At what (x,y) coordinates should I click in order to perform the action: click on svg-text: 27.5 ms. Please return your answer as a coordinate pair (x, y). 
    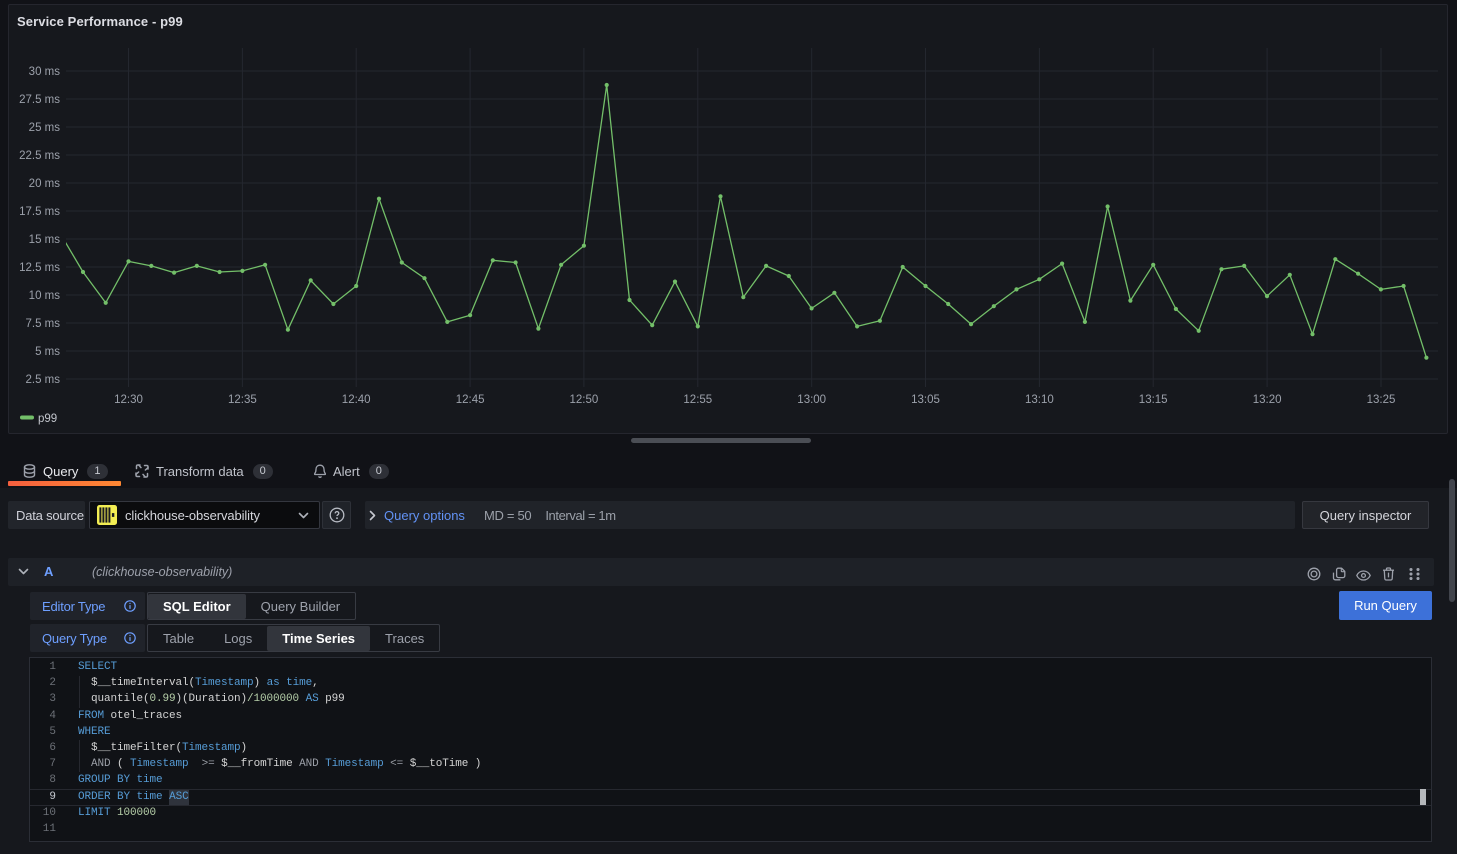
    Looking at the image, I should click on (39, 100).